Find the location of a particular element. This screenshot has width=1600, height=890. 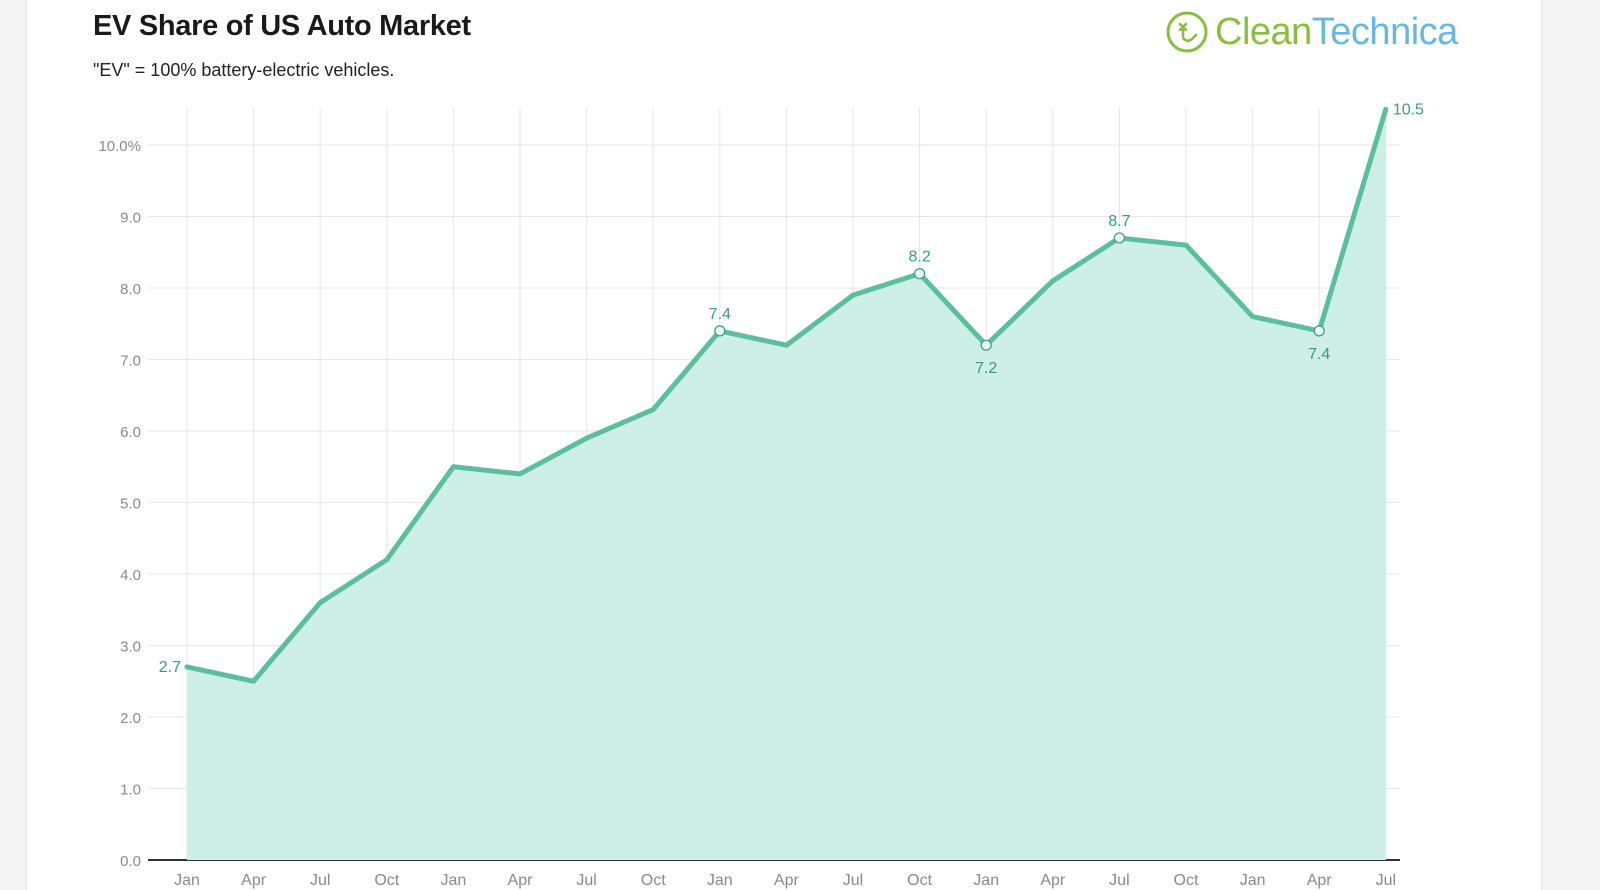

y-tick-label: 9.0 is located at coordinates (130, 218).